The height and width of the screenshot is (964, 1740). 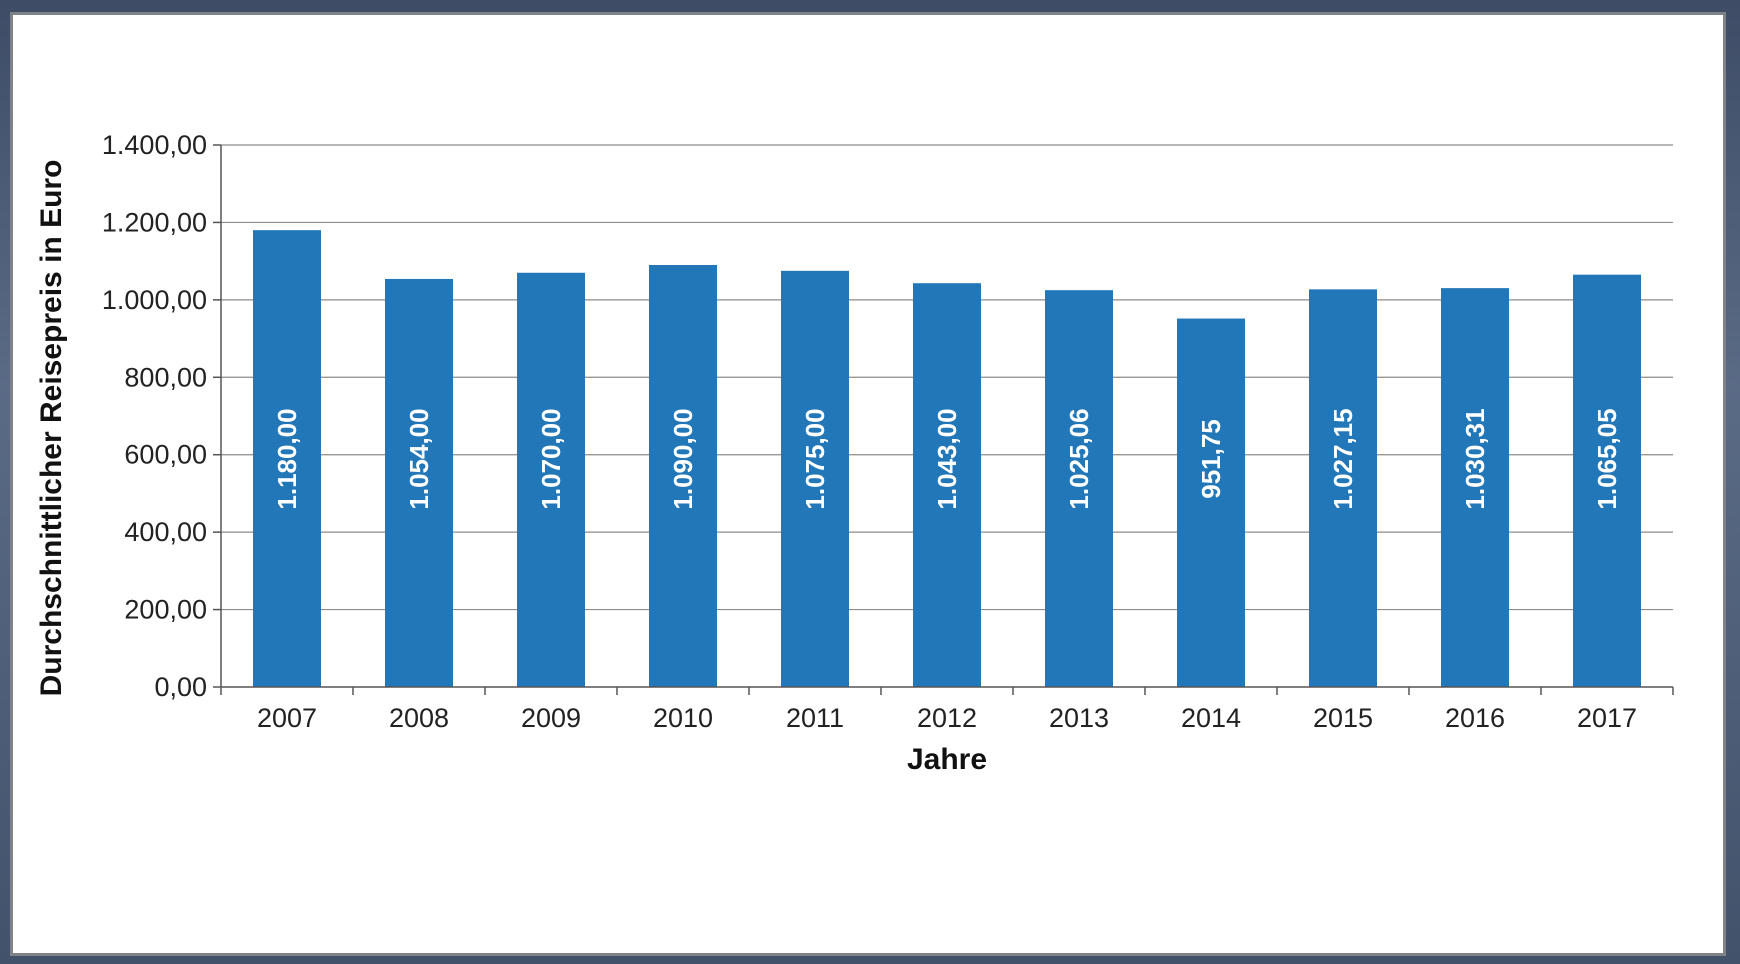 I want to click on bar-2009, so click(x=551, y=479).